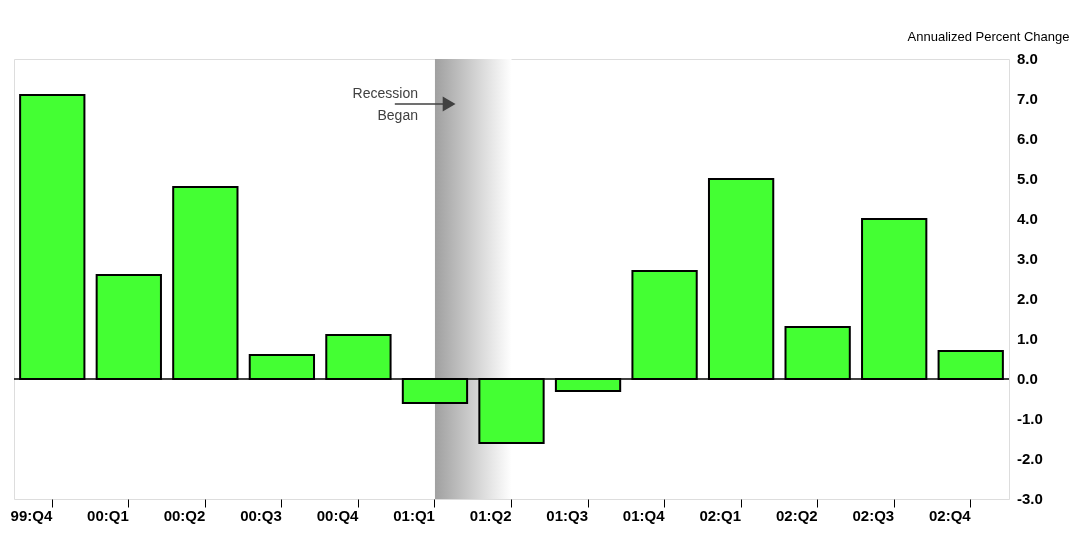  I want to click on x-tick-label: 02:Q3, so click(873, 515).